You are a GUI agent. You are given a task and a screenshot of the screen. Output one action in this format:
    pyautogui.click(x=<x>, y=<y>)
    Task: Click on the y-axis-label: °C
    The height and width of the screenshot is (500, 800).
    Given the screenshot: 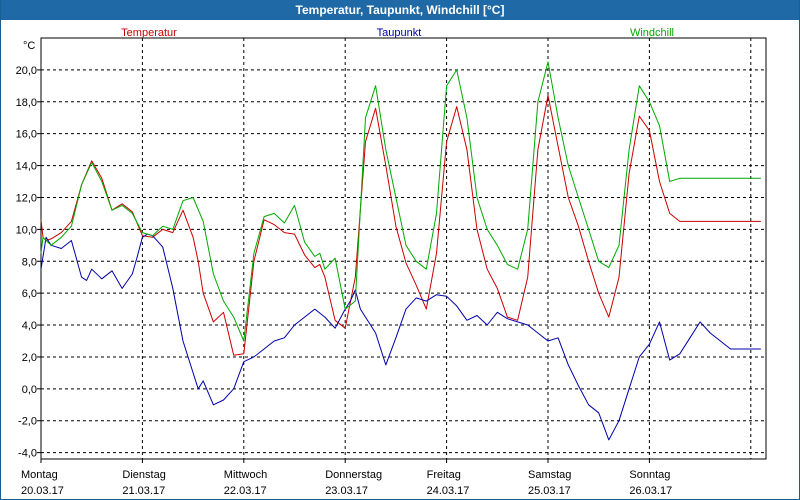 What is the action you would take?
    pyautogui.click(x=29, y=46)
    